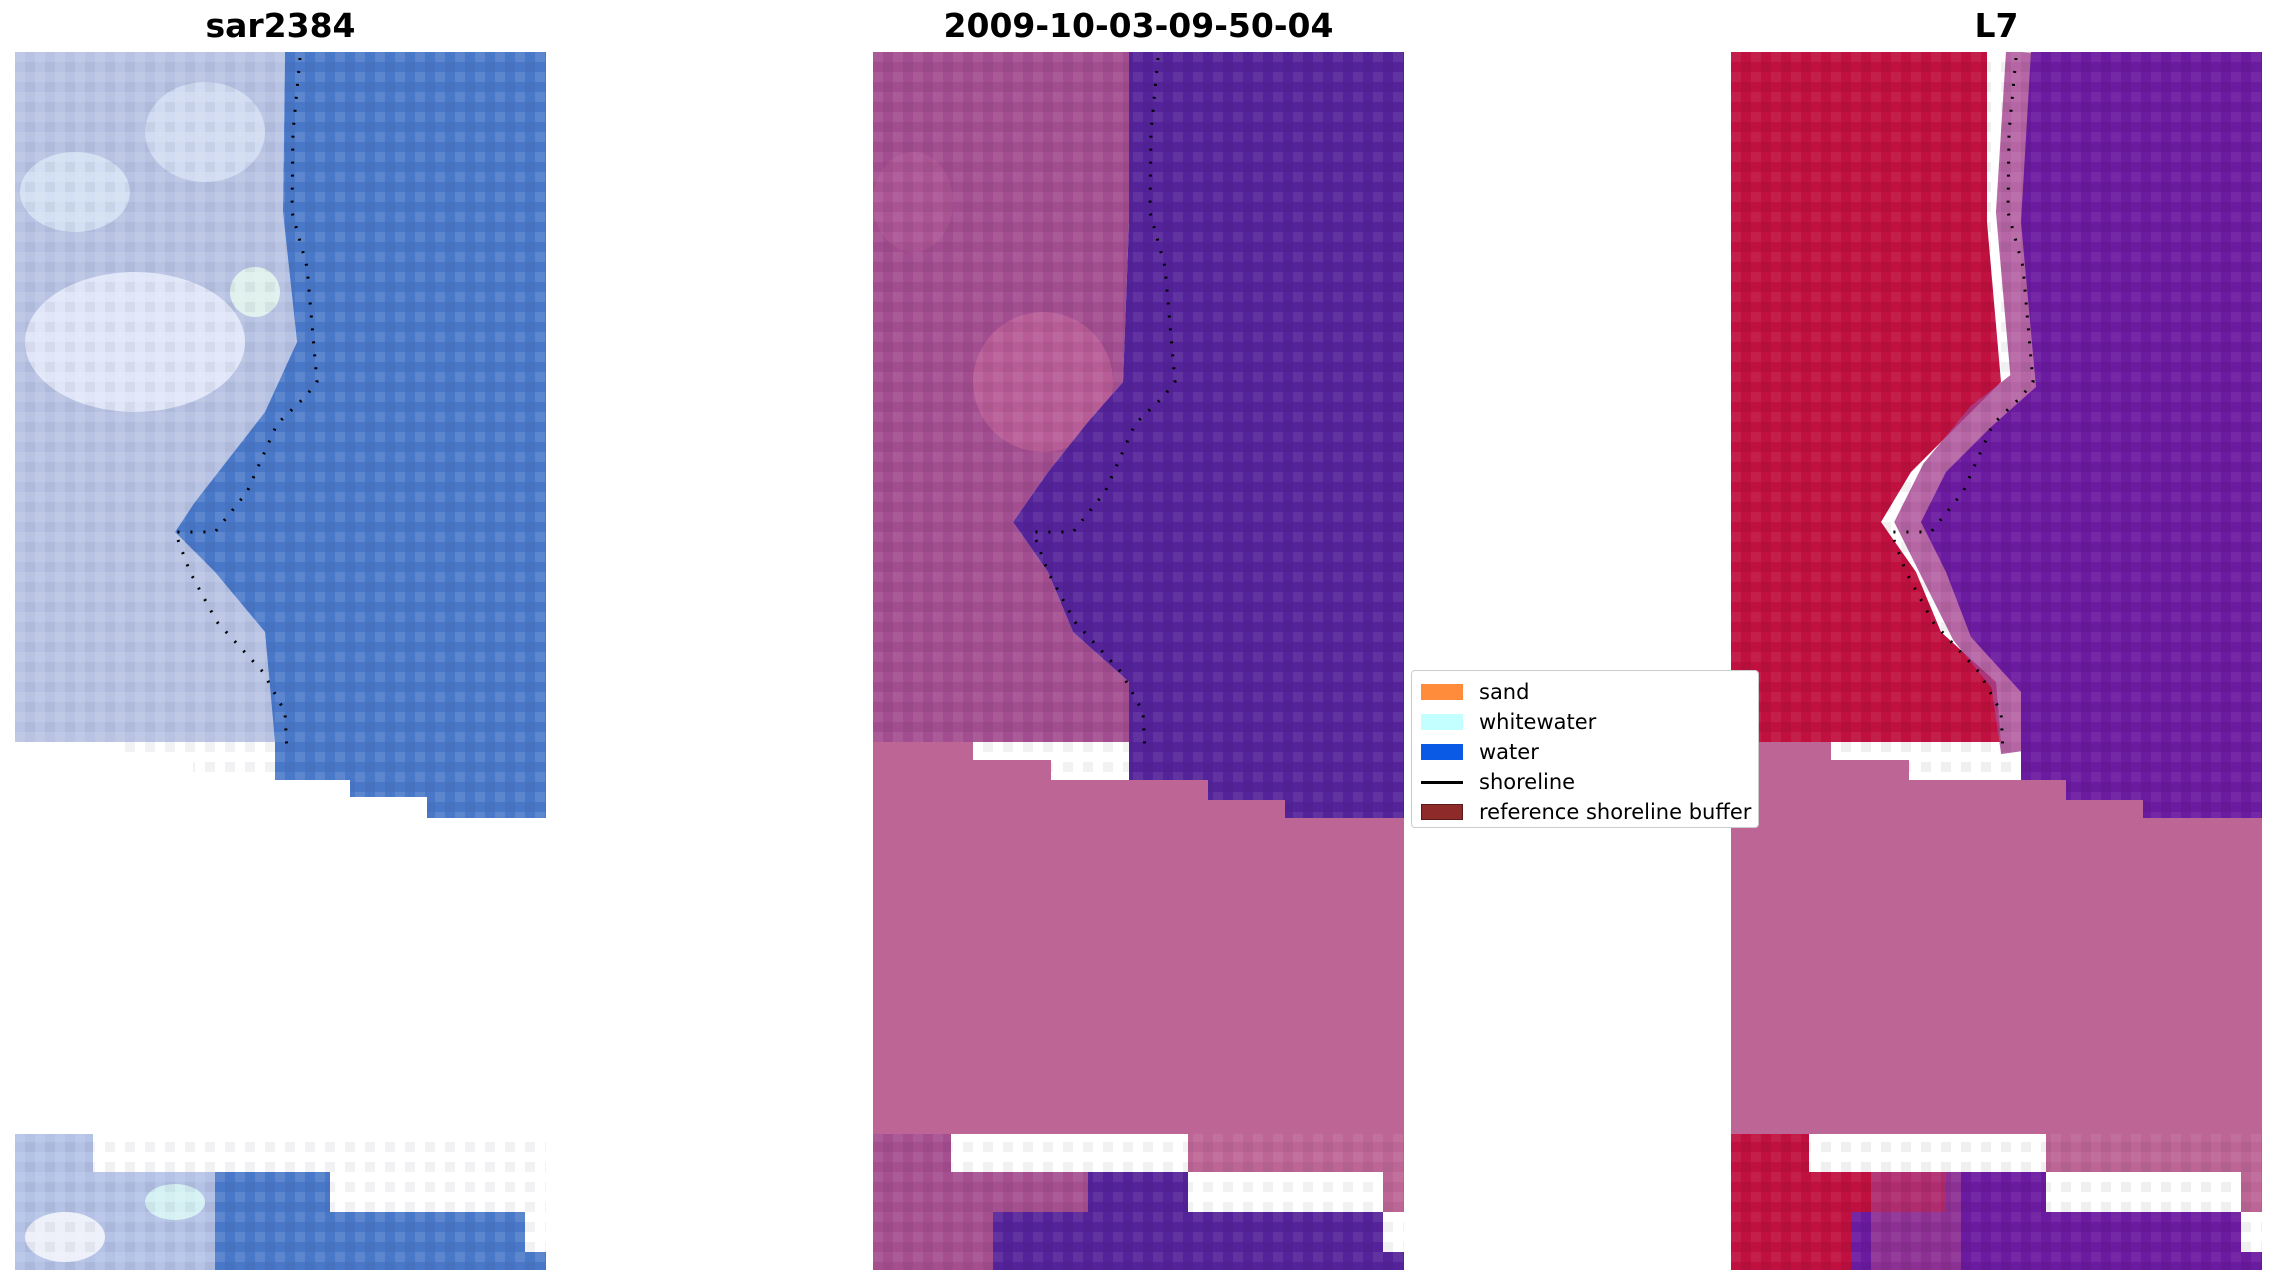 The width and height of the screenshot is (2274, 1283). What do you see at coordinates (1442, 692) in the screenshot?
I see `sand-swatch` at bounding box center [1442, 692].